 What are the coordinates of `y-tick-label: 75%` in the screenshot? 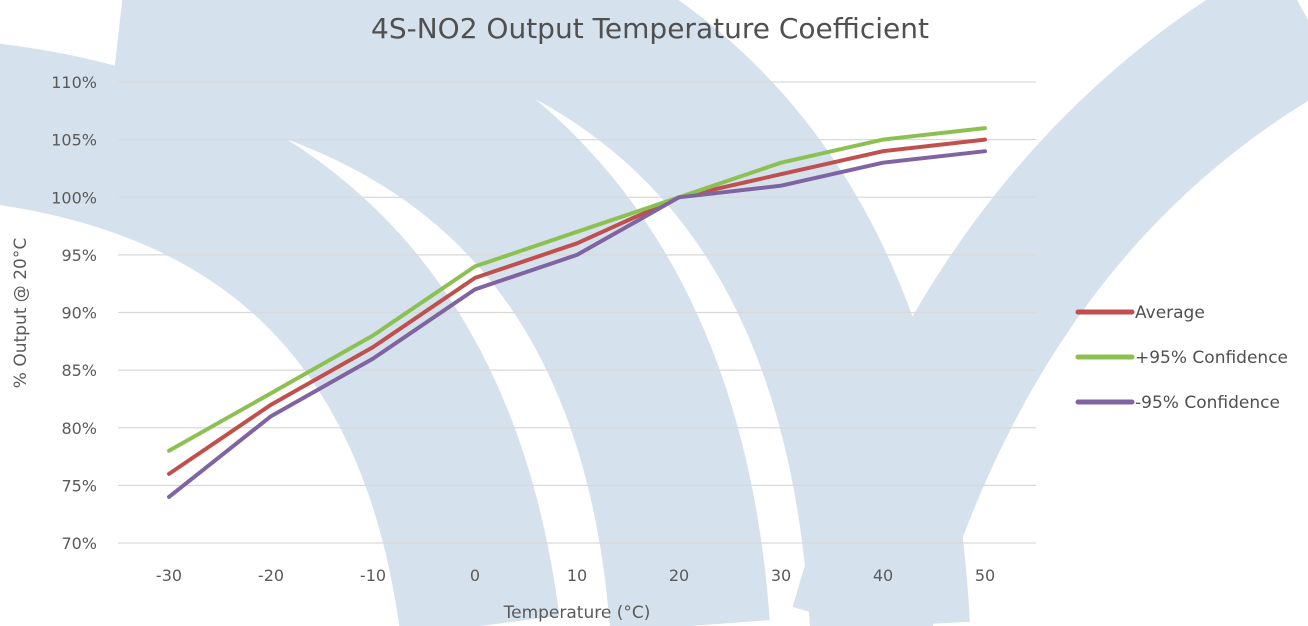 It's located at (79, 485).